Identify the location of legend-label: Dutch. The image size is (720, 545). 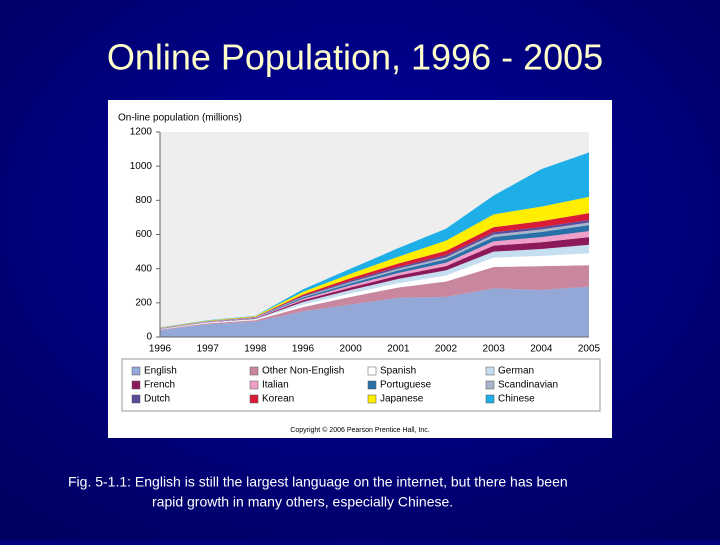
(157, 399).